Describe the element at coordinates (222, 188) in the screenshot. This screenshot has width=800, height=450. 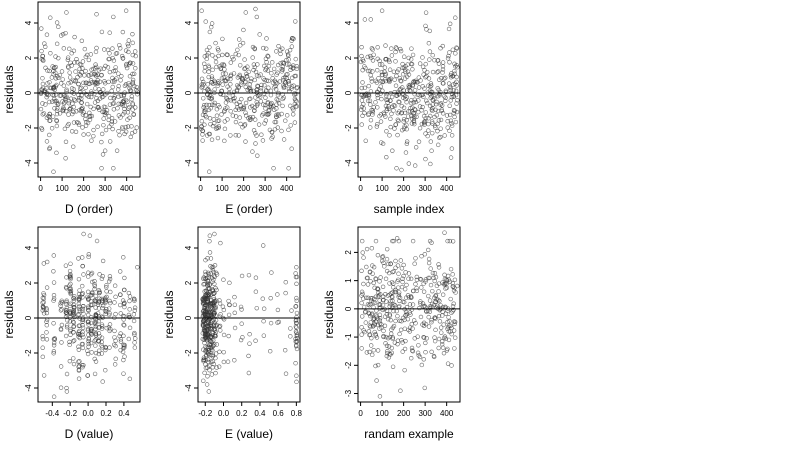
I see `x-tick-label: 100` at that location.